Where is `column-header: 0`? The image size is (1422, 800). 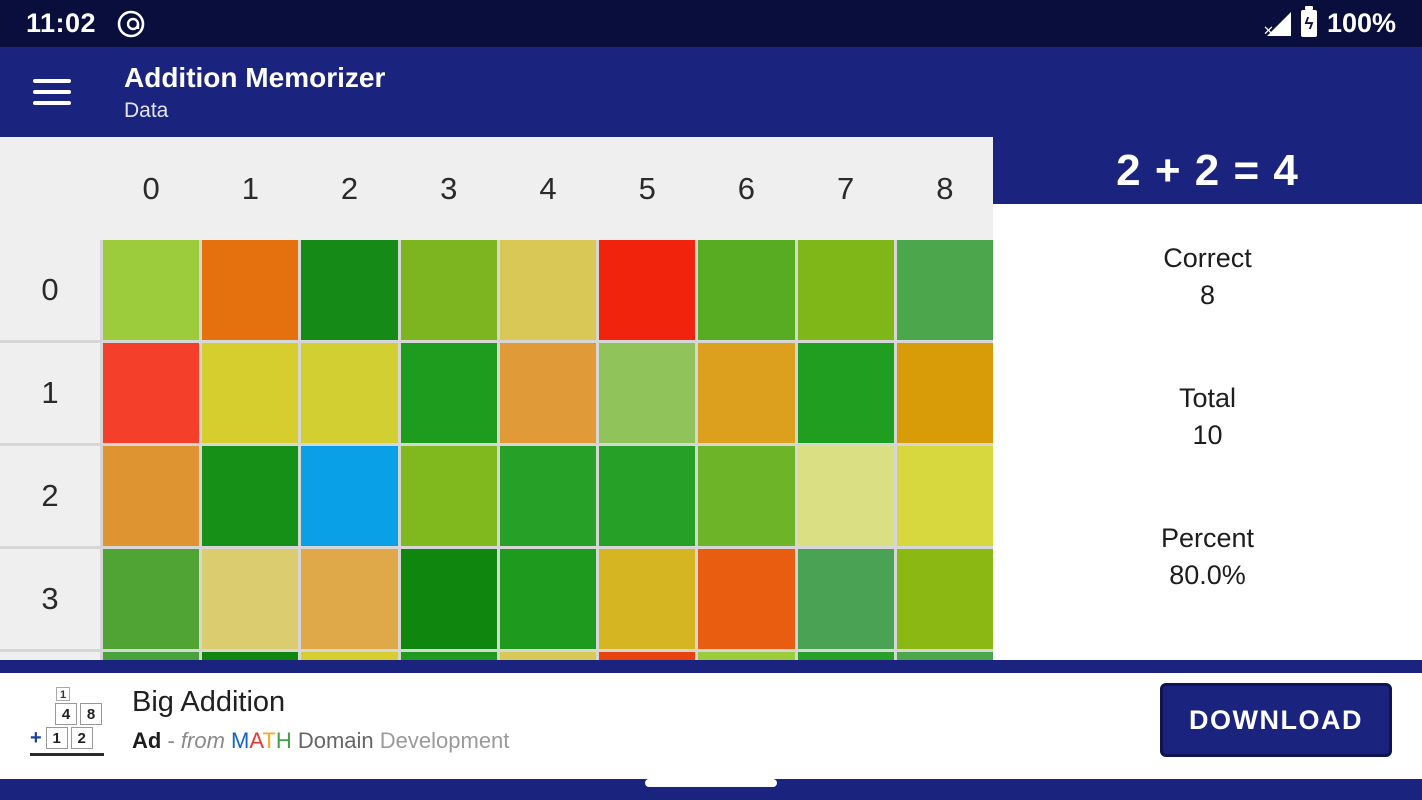 column-header: 0 is located at coordinates (151, 188).